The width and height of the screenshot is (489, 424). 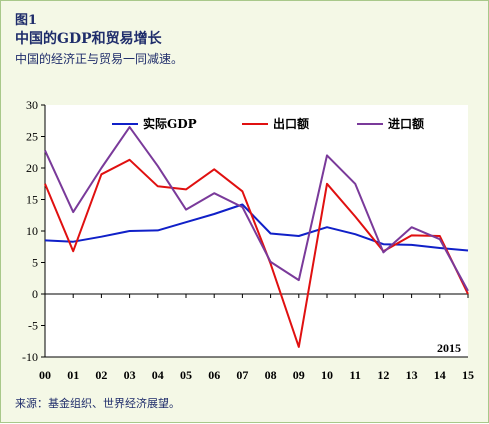 I want to click on x-tick-label: 08, so click(x=271, y=375).